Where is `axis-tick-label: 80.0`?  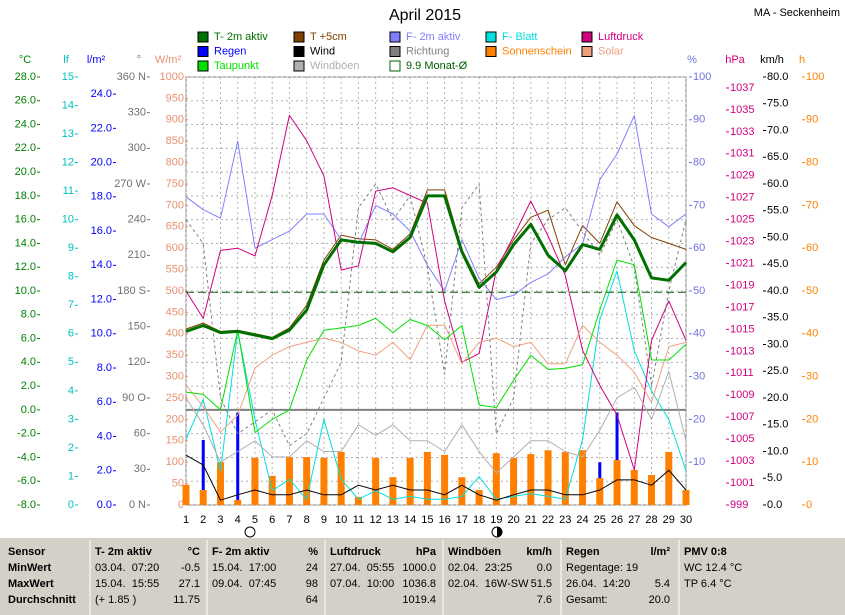 axis-tick-label: 80.0 is located at coordinates (777, 77).